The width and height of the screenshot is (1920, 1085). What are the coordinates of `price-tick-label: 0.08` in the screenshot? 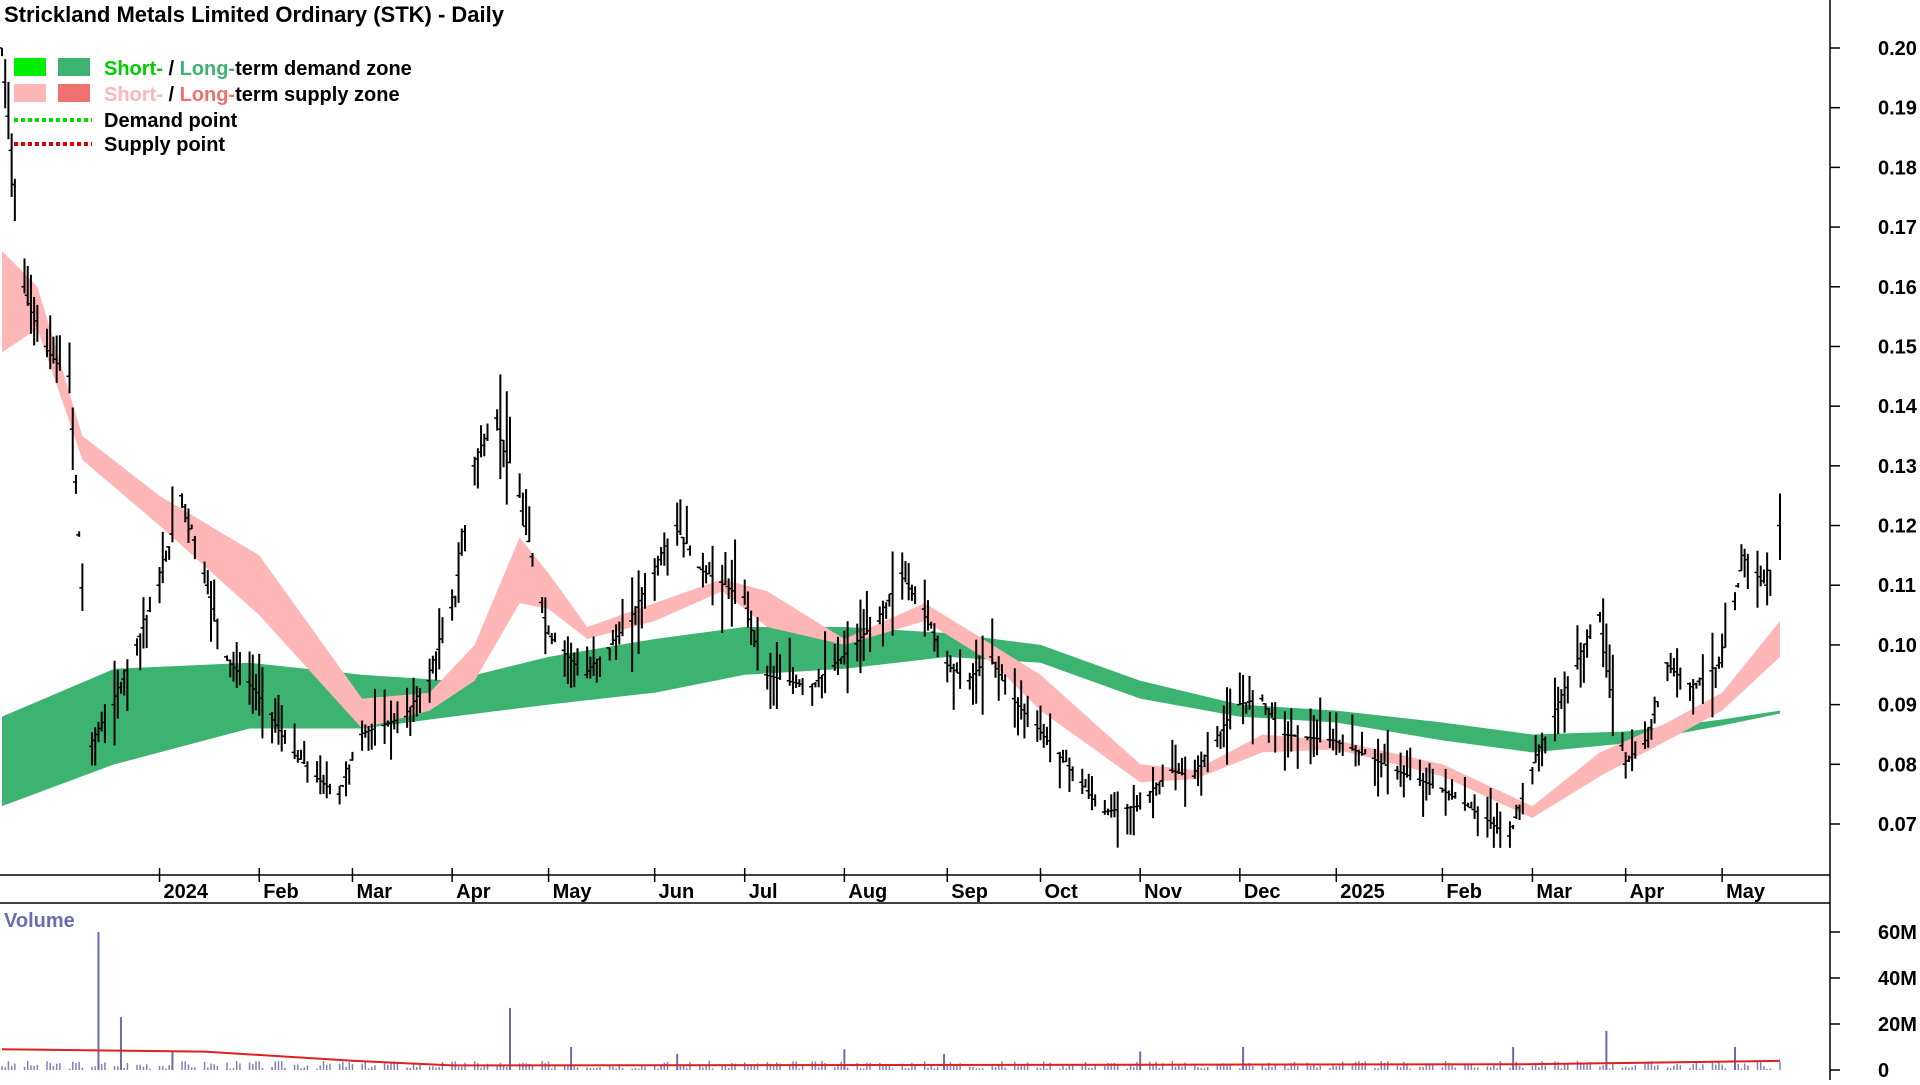 It's located at (1897, 765).